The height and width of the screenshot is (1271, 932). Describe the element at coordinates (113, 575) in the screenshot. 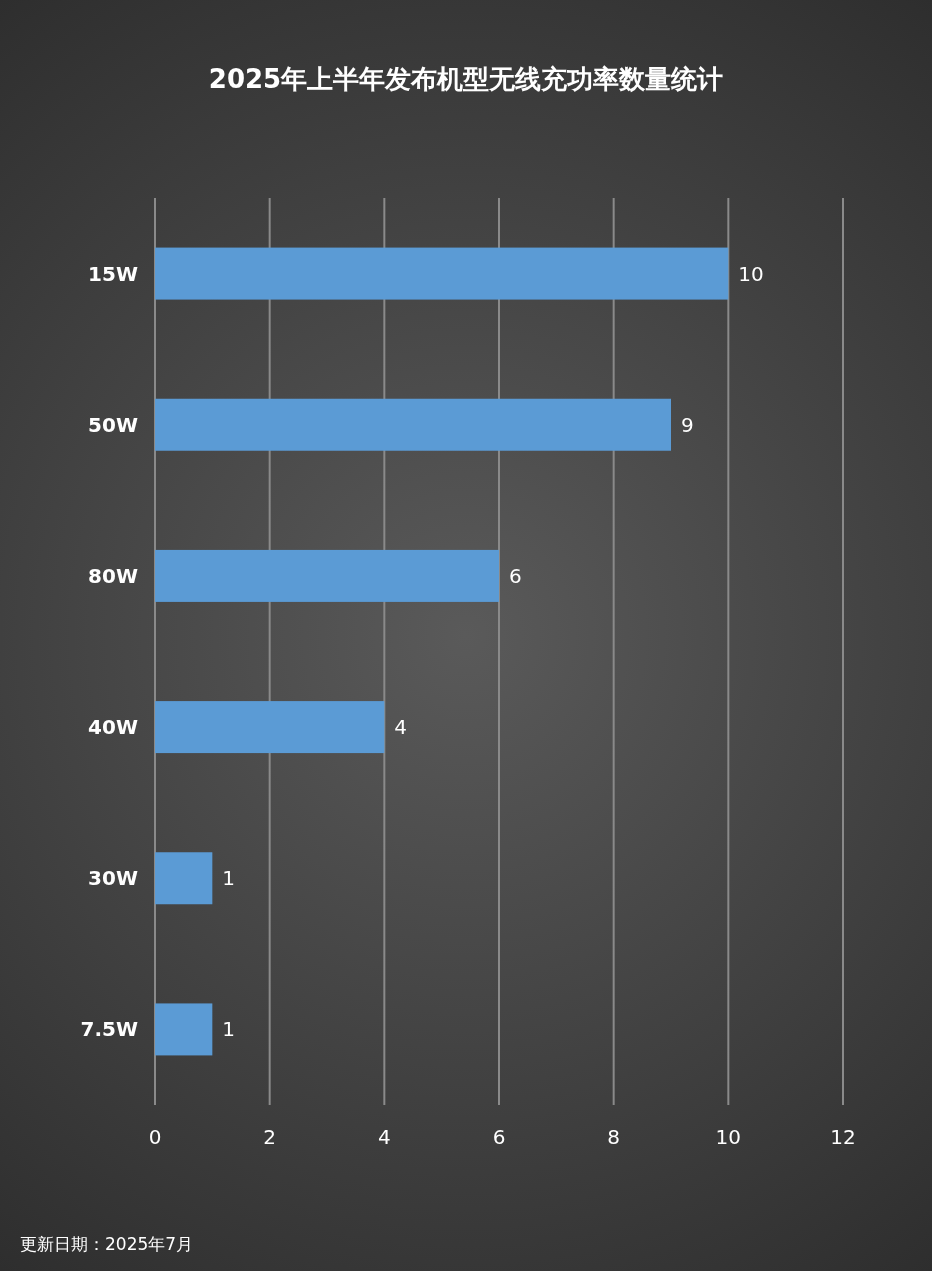

I see `y-tick-label: 80W` at that location.